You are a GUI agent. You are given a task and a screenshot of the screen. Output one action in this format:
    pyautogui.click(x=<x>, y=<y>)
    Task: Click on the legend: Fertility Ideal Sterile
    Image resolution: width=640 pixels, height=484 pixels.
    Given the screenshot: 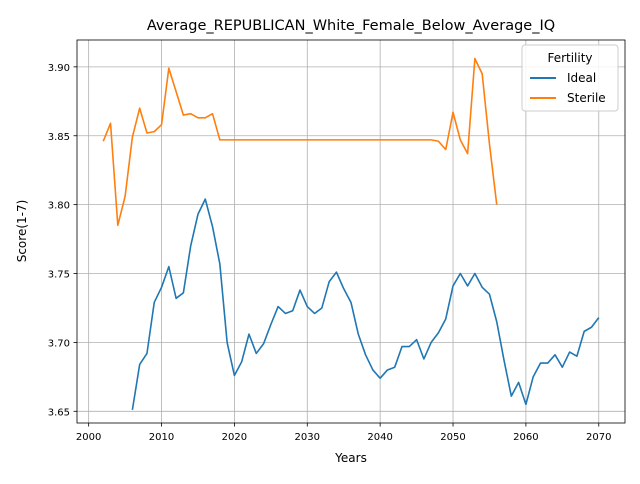 What is the action you would take?
    pyautogui.click(x=570, y=78)
    